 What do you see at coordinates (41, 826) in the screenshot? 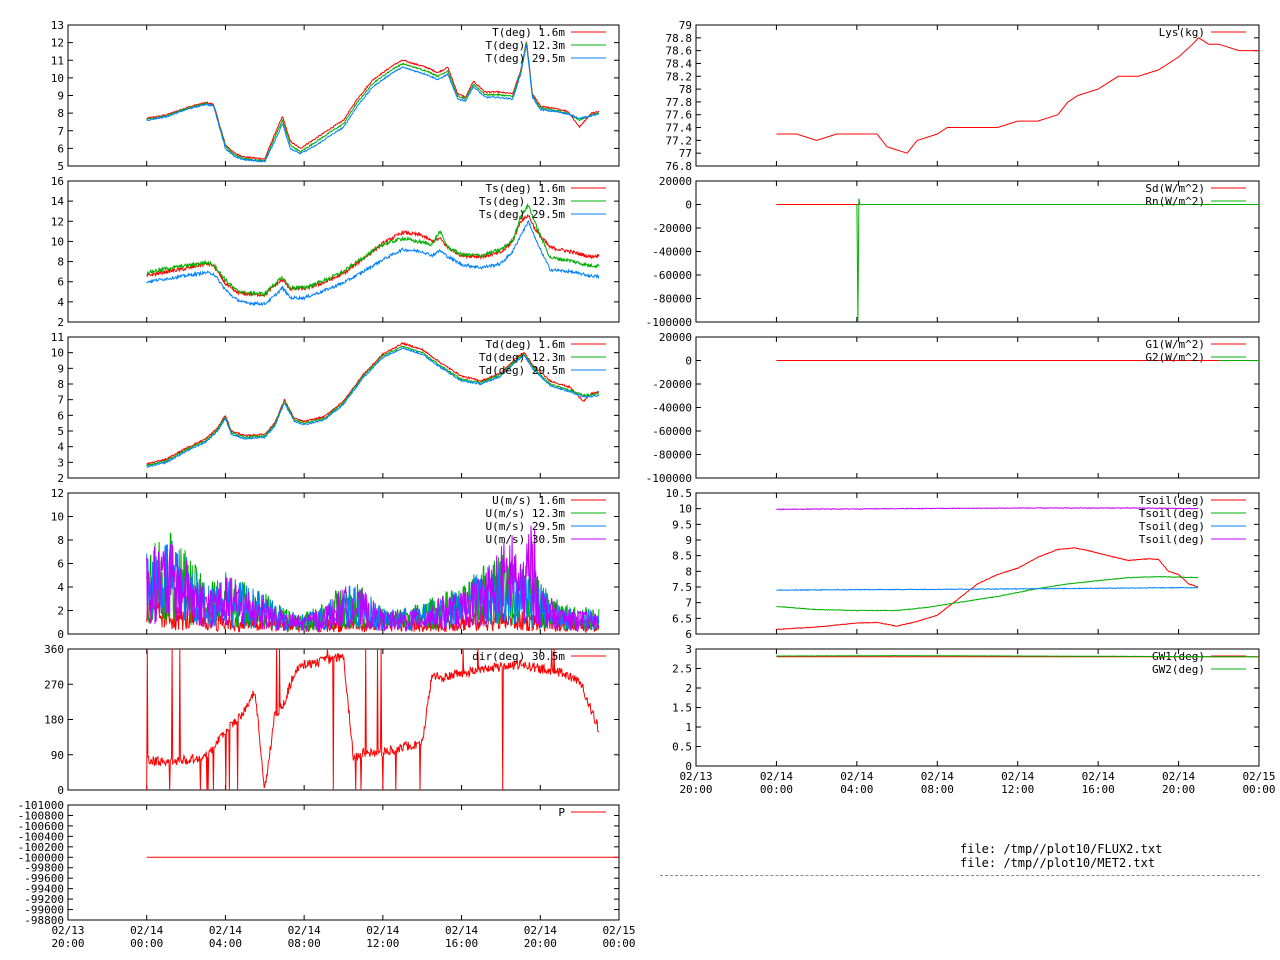
I see `y-tick-label: -100600` at bounding box center [41, 826].